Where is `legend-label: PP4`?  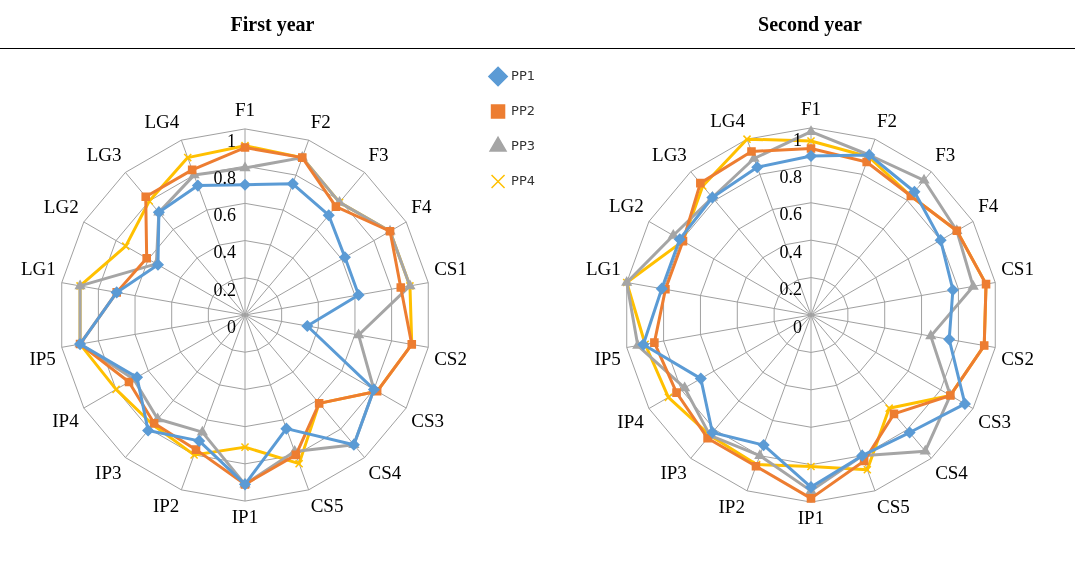 legend-label: PP4 is located at coordinates (523, 180).